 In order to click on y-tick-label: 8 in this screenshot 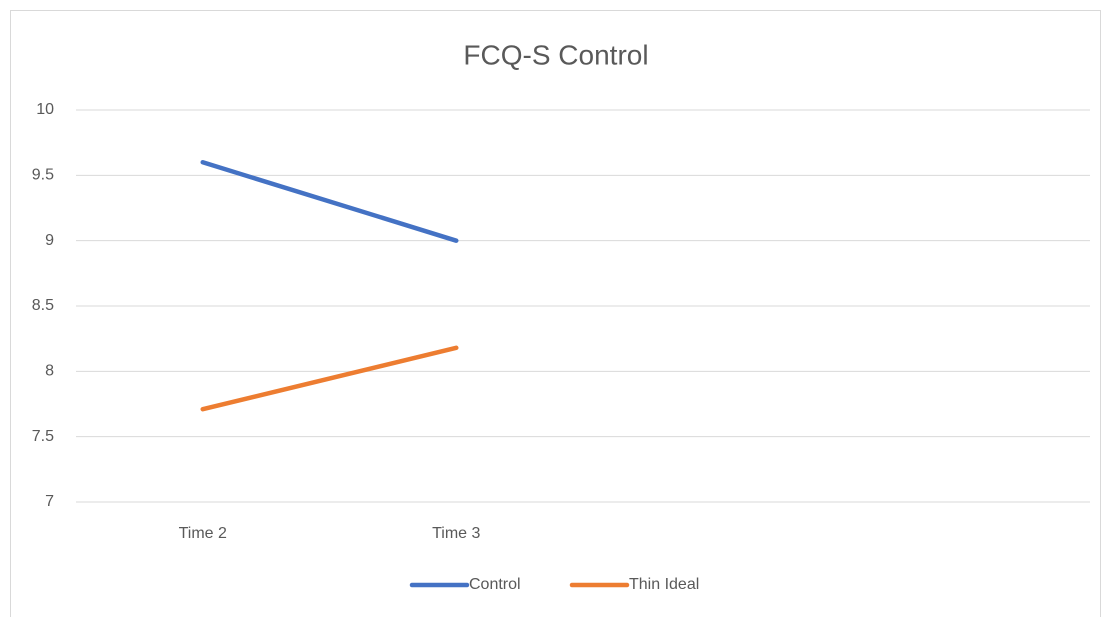, I will do `click(49, 371)`.